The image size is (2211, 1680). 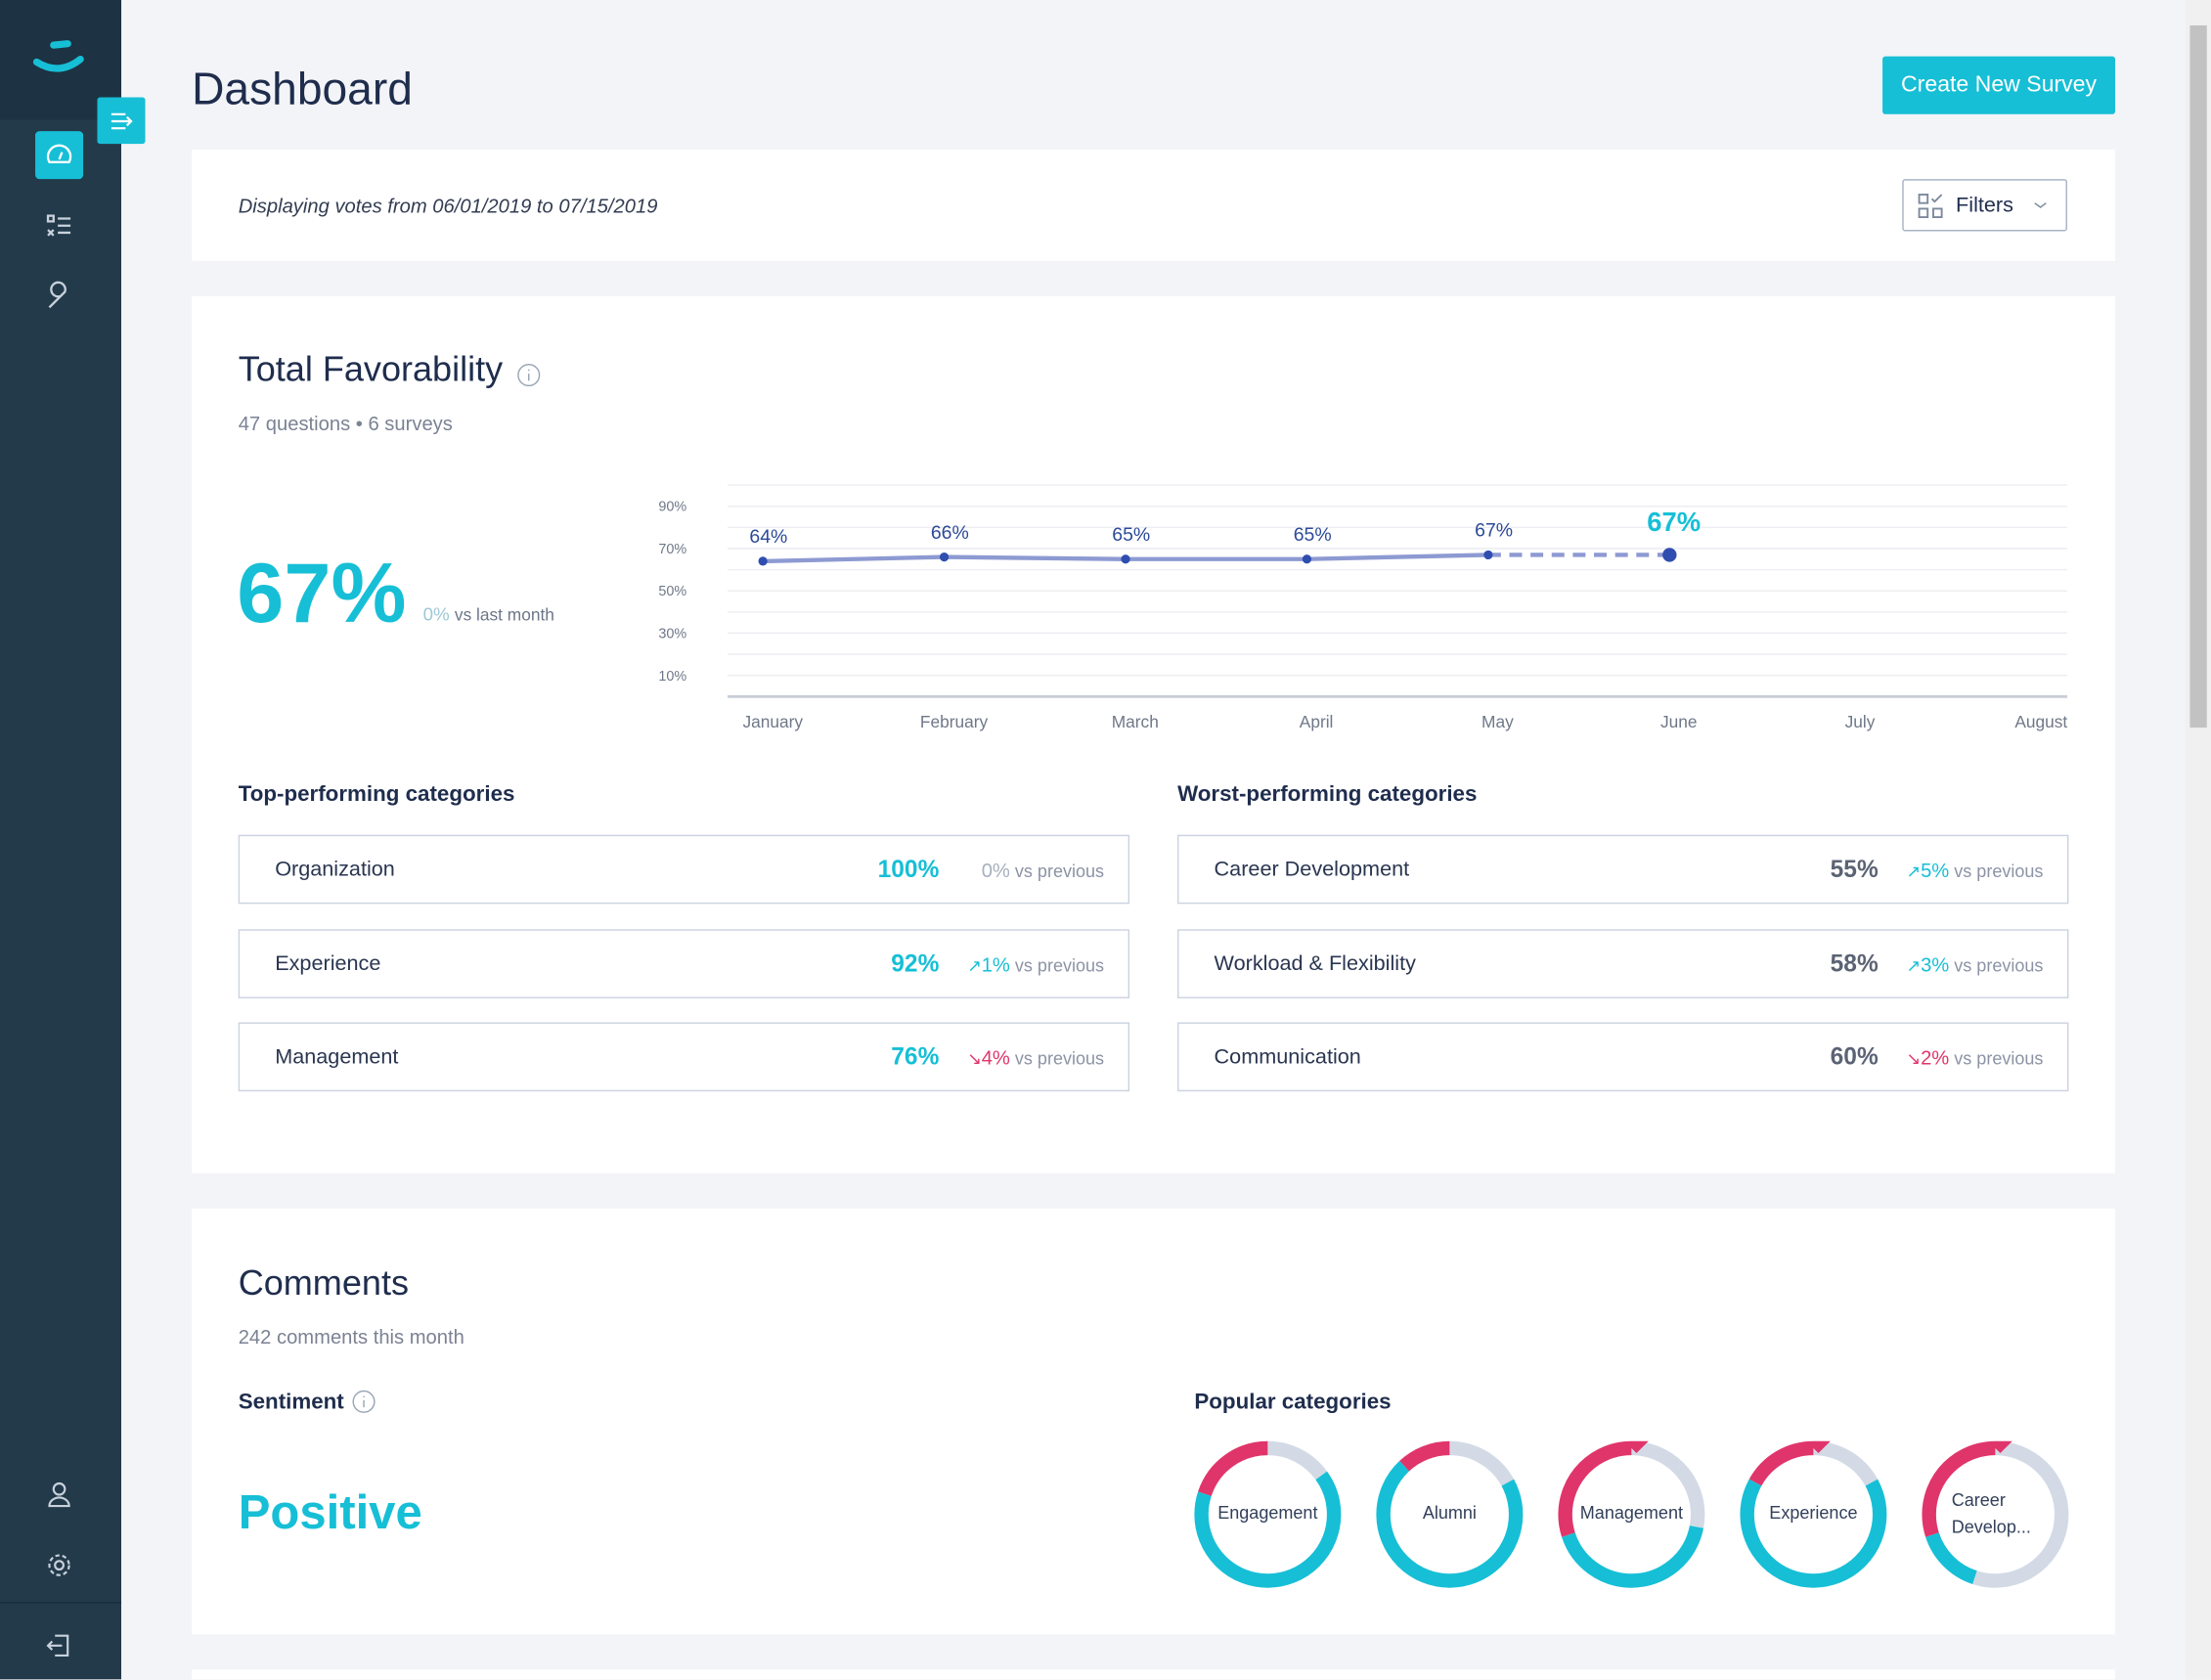 What do you see at coordinates (915, 1057) in the screenshot?
I see `category-value: 76%` at bounding box center [915, 1057].